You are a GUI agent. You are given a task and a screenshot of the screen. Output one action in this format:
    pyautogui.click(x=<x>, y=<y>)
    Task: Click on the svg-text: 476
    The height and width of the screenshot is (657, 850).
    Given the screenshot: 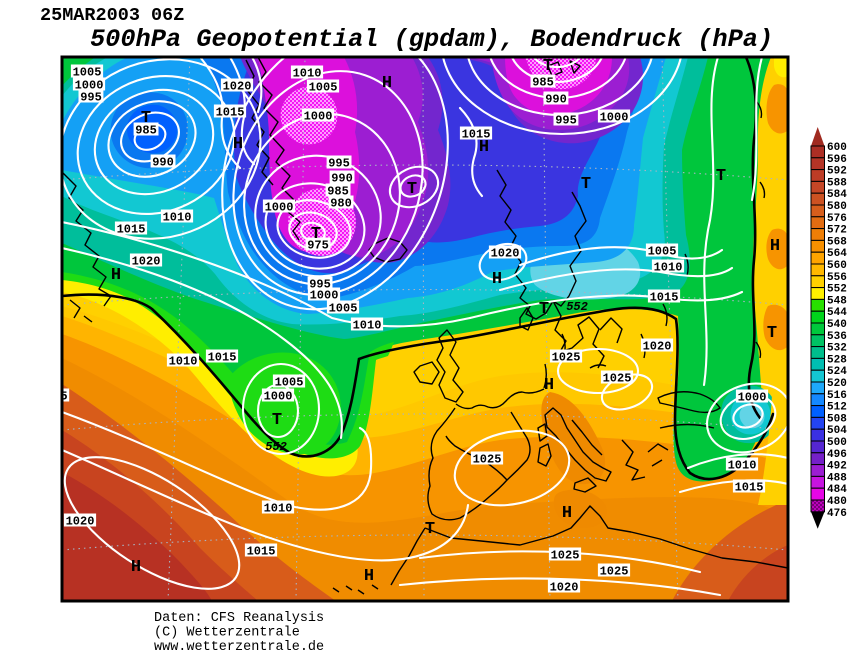 What is the action you would take?
    pyautogui.click(x=837, y=514)
    